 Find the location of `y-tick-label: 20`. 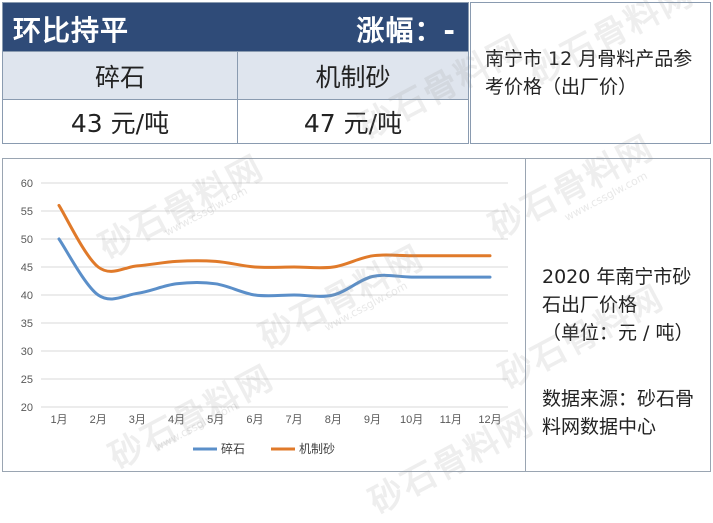

y-tick-label: 20 is located at coordinates (27, 408).